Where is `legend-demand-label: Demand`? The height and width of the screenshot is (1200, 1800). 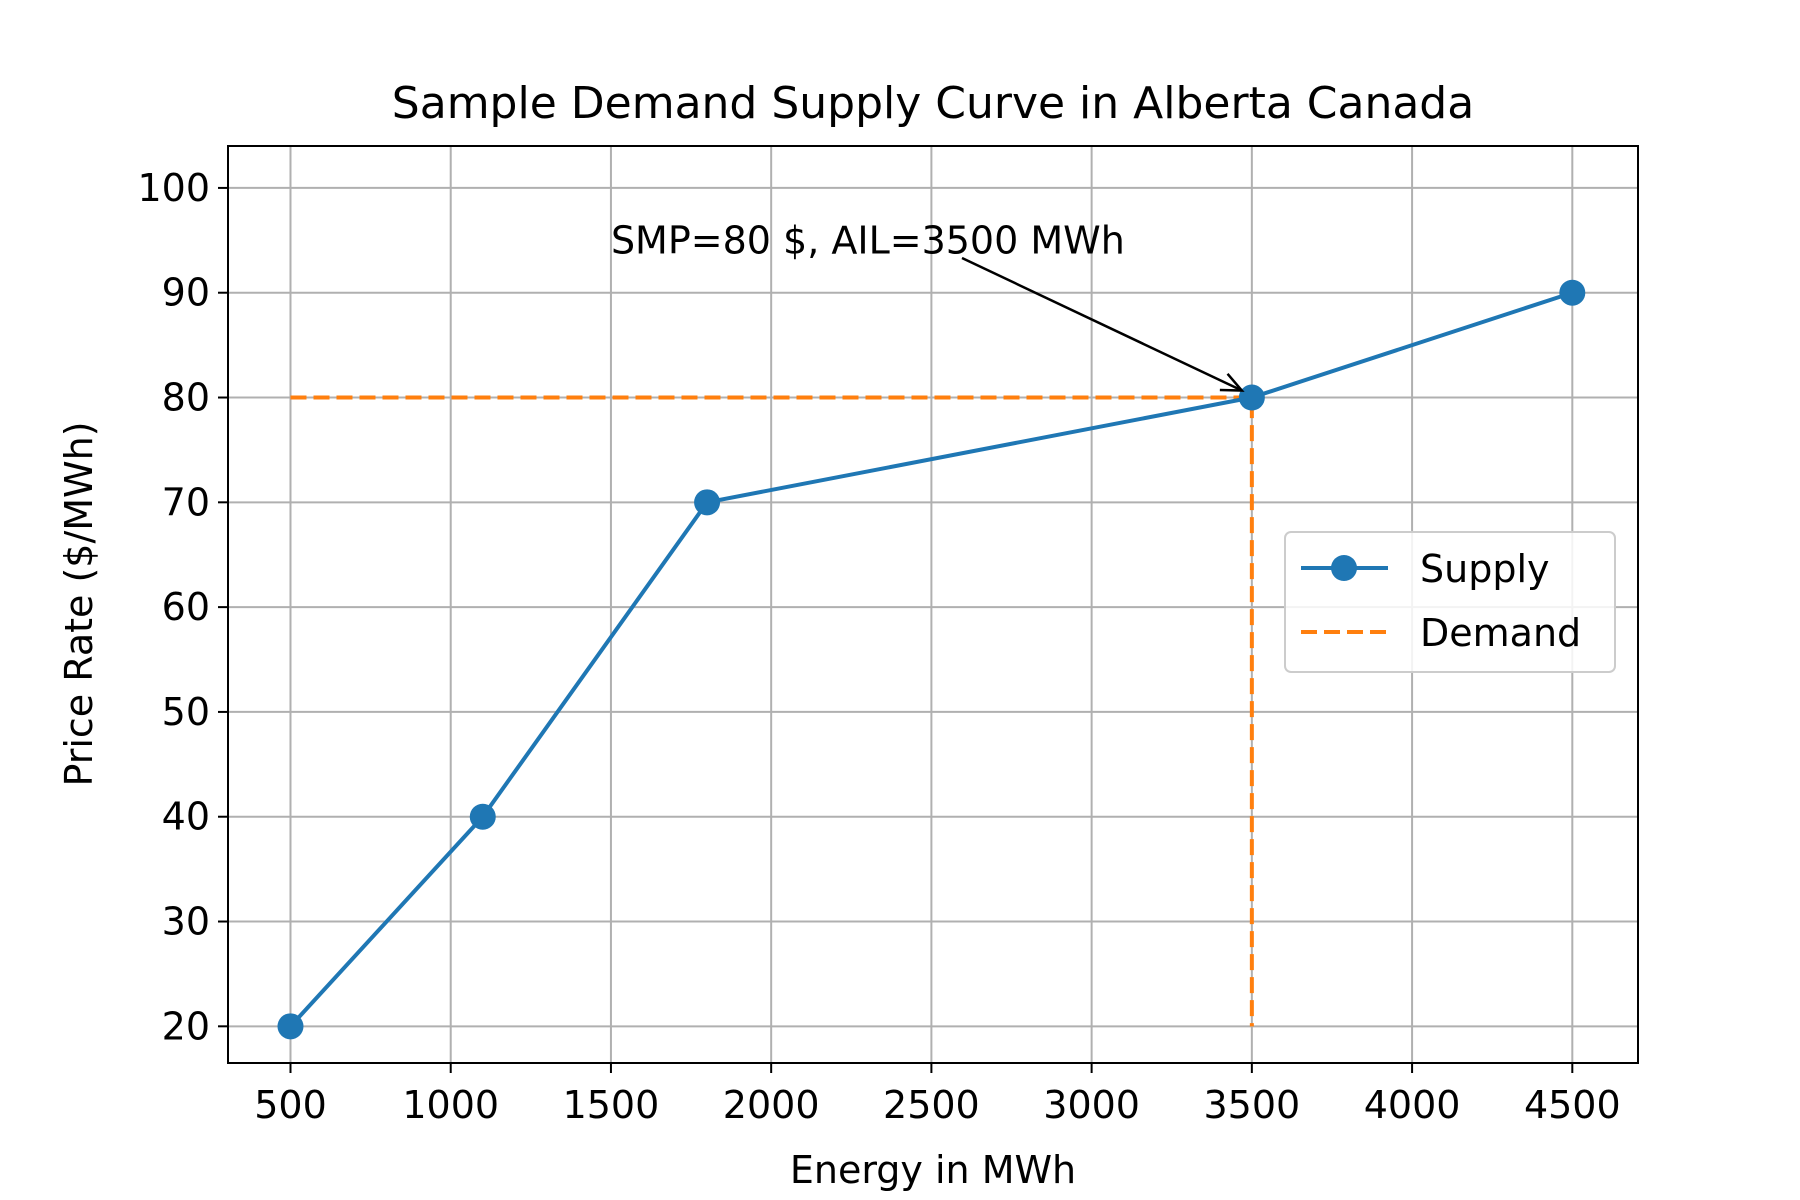 legend-demand-label: Demand is located at coordinates (1500, 633).